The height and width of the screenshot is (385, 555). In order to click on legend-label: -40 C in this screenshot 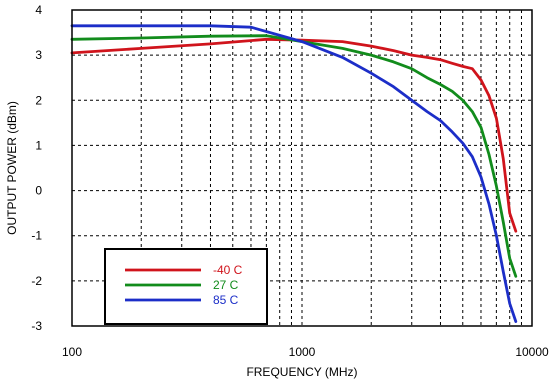, I will do `click(228, 270)`.